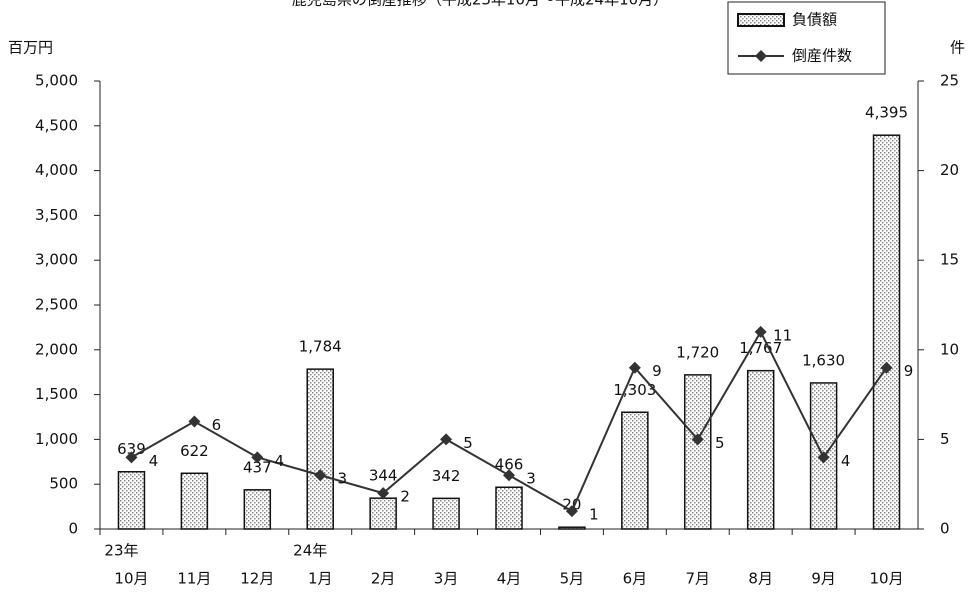 Image resolution: width=973 pixels, height=592 pixels. Describe the element at coordinates (949, 81) in the screenshot. I see `y2-tick-label: 25` at that location.